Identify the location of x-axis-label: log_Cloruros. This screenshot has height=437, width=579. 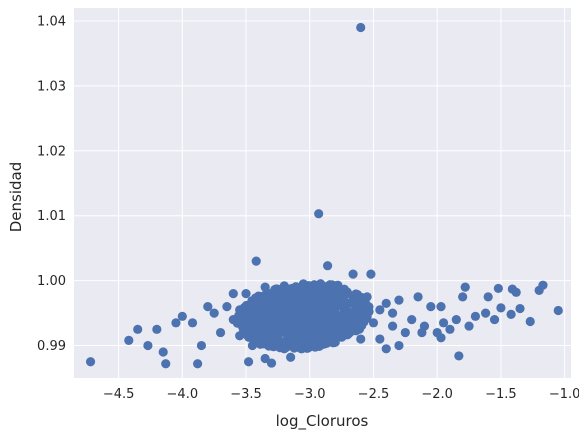
(322, 421).